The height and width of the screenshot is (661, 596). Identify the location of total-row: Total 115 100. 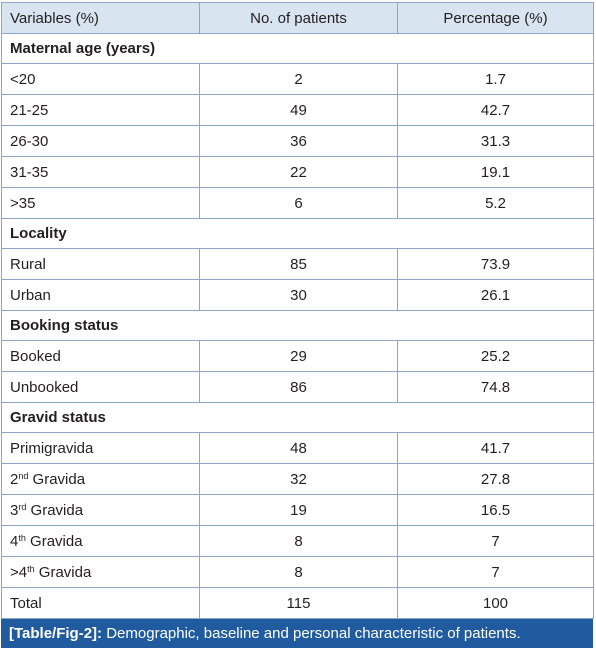
(297, 603).